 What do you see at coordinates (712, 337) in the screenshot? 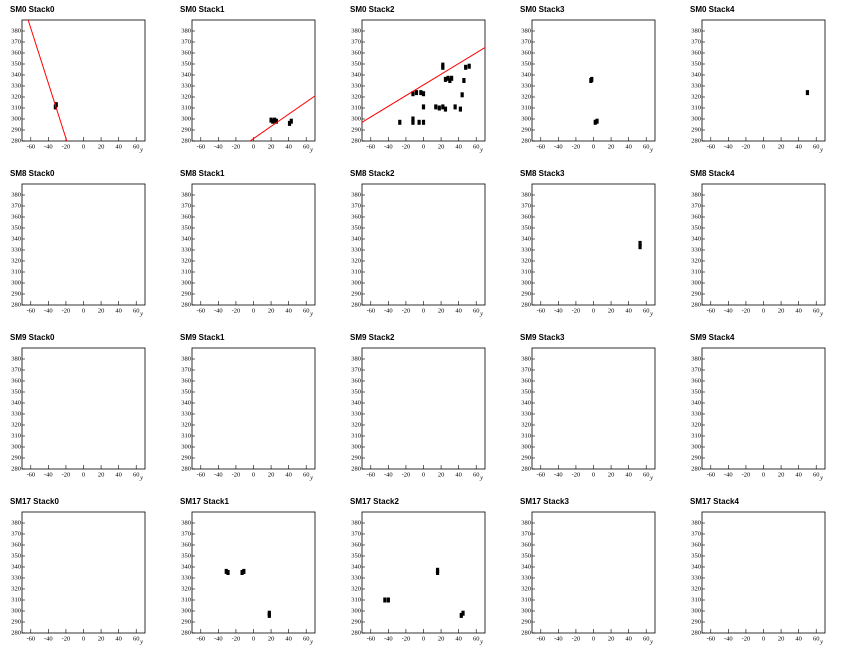
I see `panel-title: SM9 Stack4` at bounding box center [712, 337].